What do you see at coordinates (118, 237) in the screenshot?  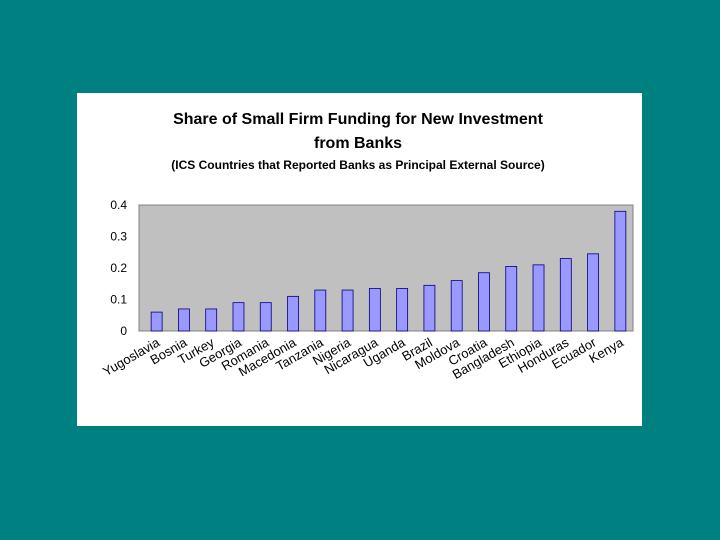 I see `y-tick-label: 0.3` at bounding box center [118, 237].